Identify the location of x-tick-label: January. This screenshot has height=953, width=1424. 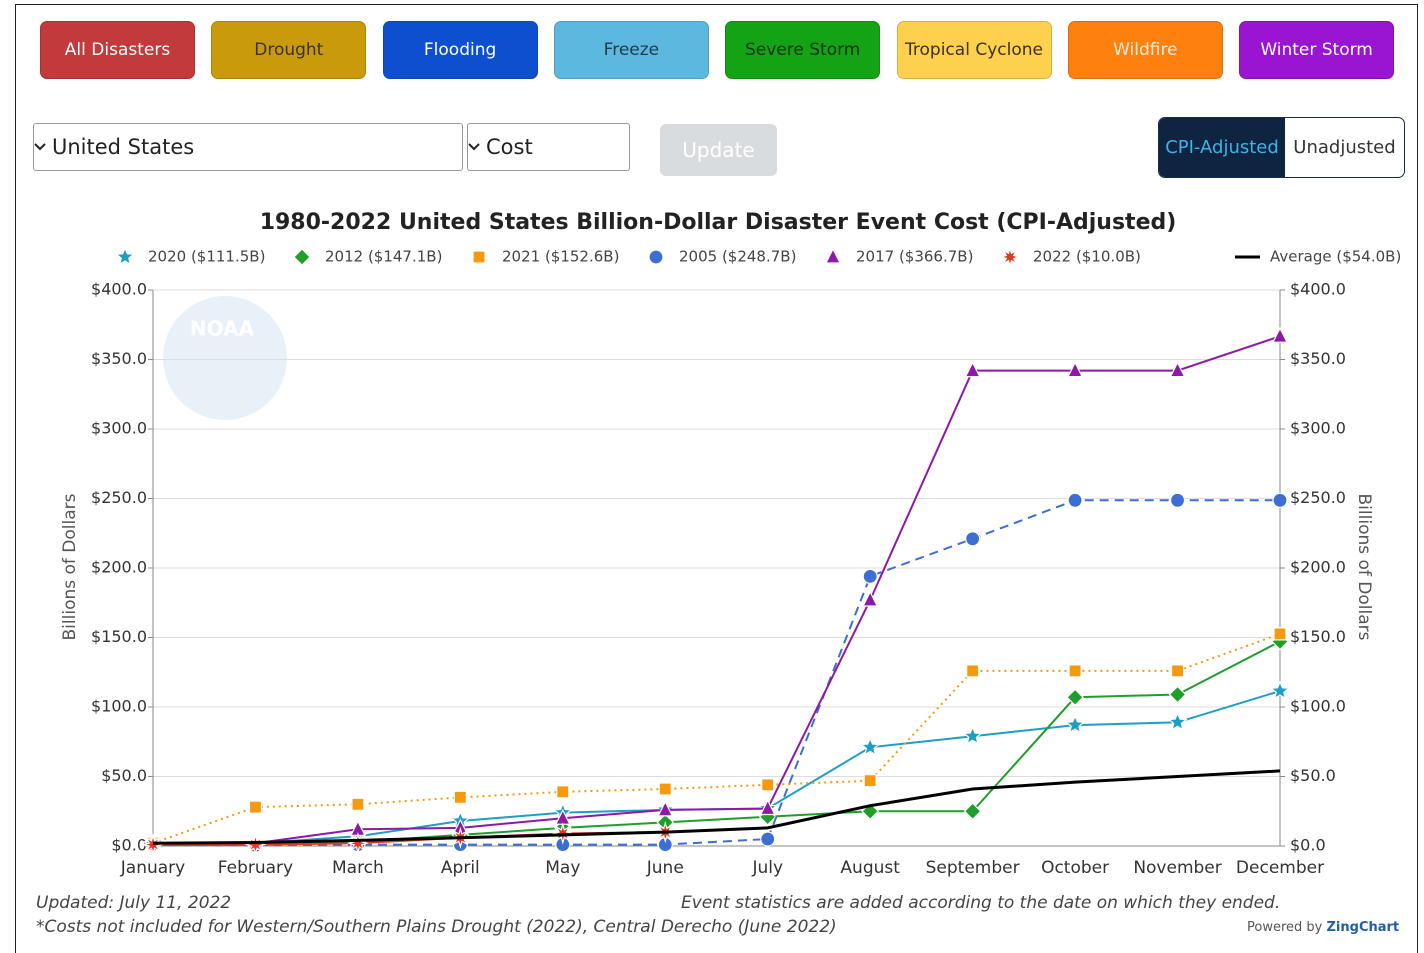
(152, 868).